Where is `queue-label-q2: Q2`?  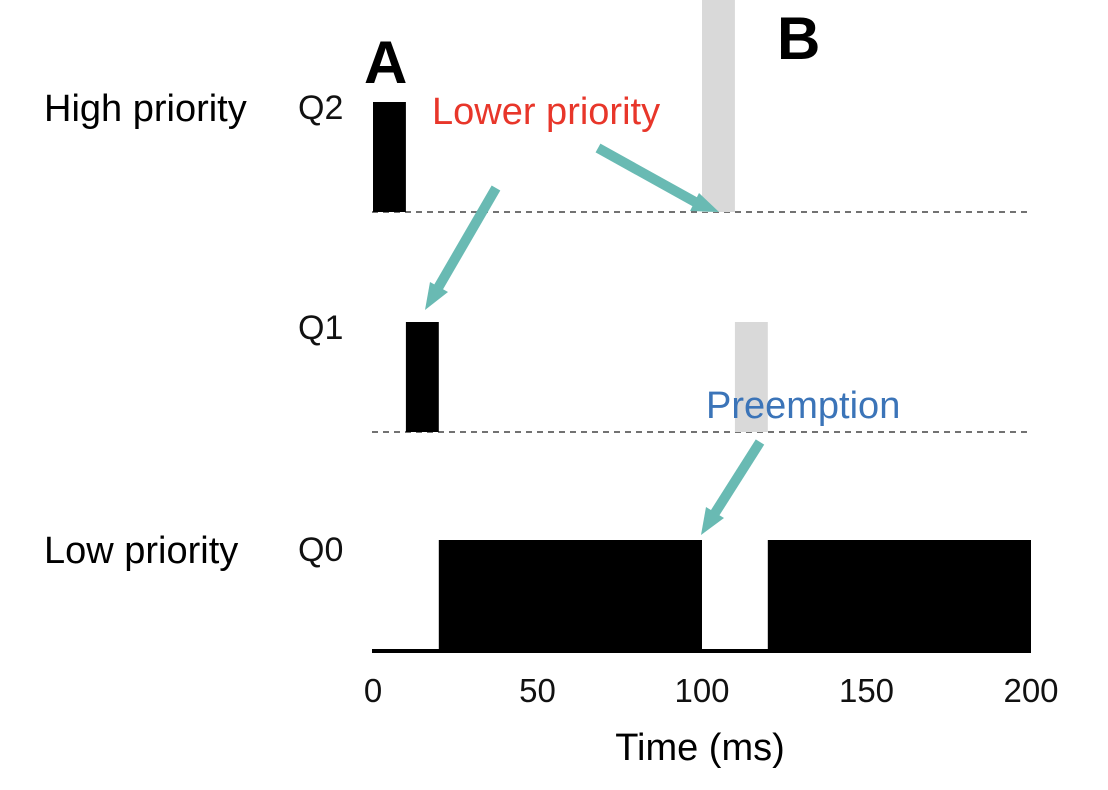 queue-label-q2: Q2 is located at coordinates (320, 108).